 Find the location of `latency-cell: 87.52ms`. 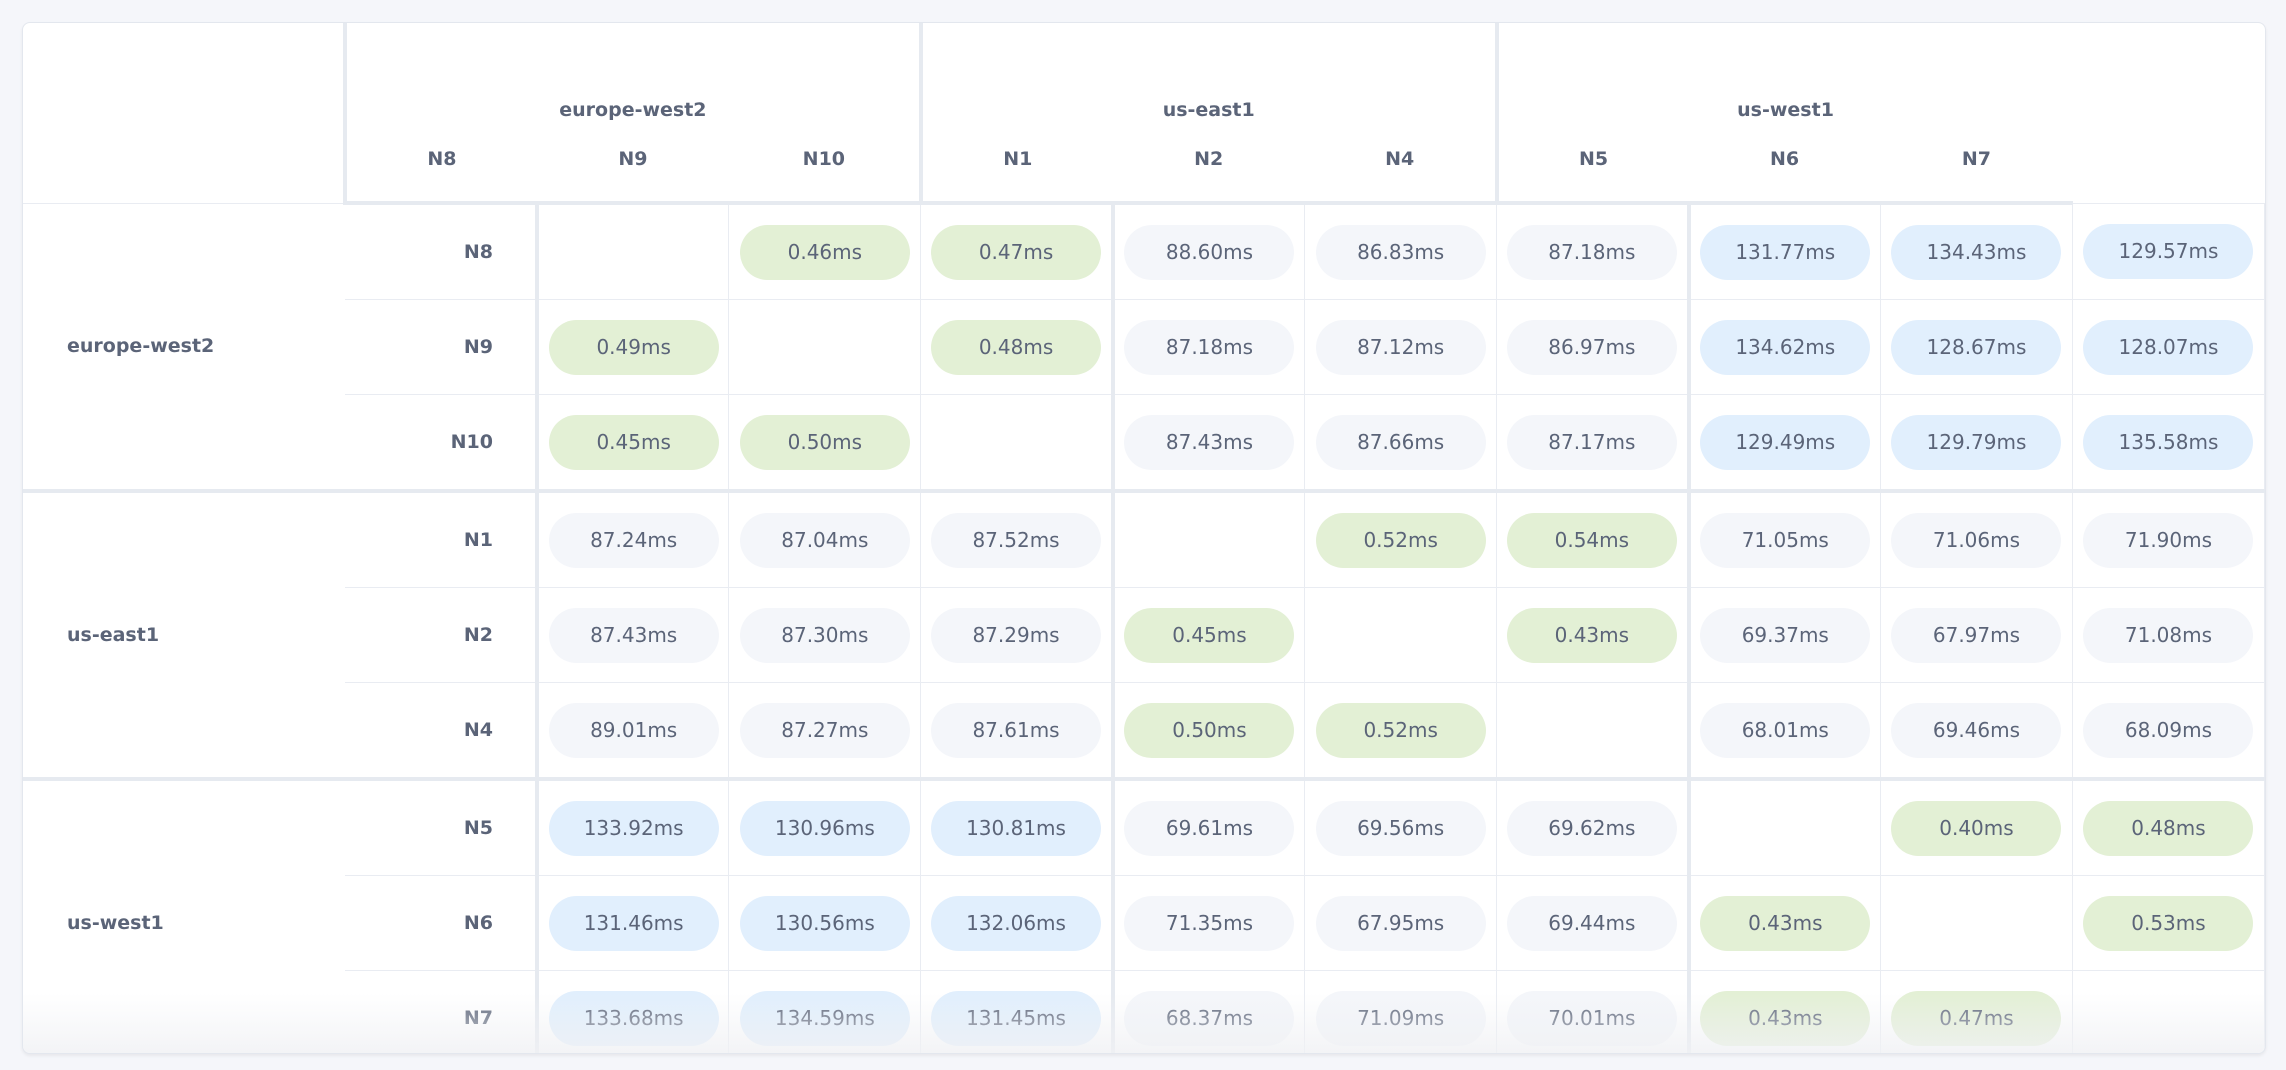

latency-cell: 87.52ms is located at coordinates (1017, 538).